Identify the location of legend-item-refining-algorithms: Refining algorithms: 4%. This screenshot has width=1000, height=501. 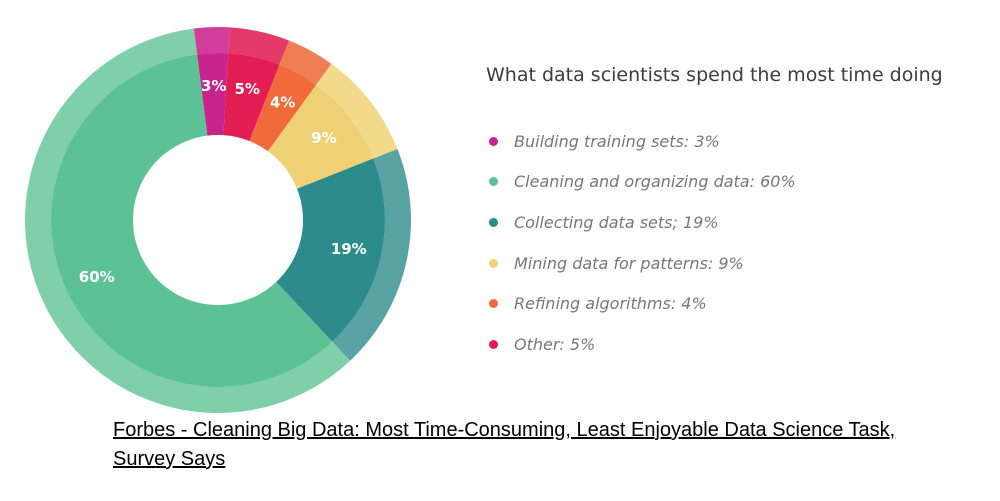
(642, 303).